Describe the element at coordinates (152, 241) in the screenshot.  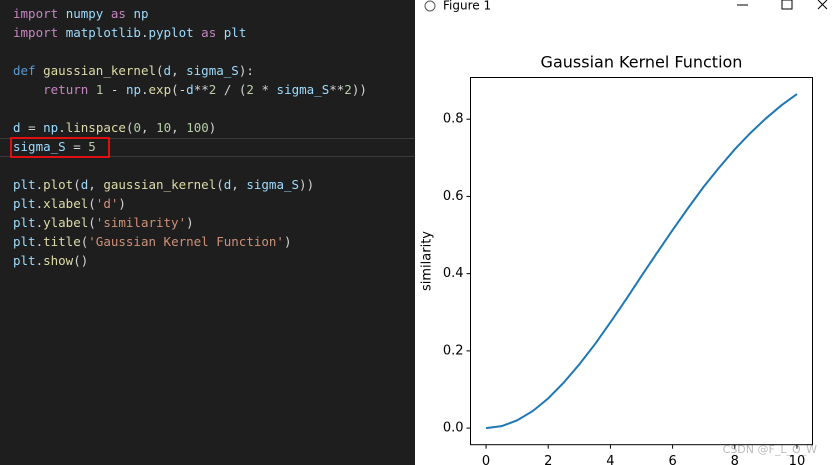
I see `code-line: plt.title('Gaussian Kernel Function')` at that location.